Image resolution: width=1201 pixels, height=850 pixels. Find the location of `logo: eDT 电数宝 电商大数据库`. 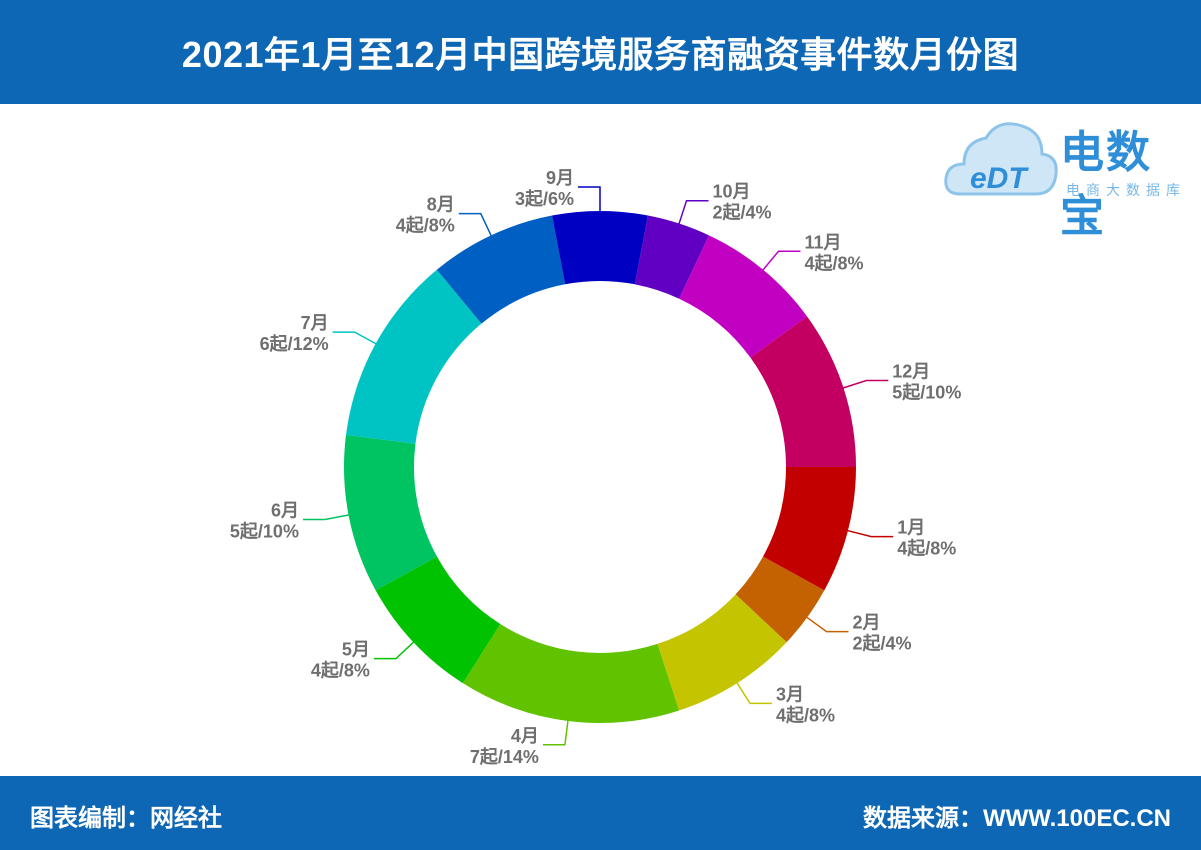

logo: eDT 电数宝 电商大数据库 is located at coordinates (1067, 176).